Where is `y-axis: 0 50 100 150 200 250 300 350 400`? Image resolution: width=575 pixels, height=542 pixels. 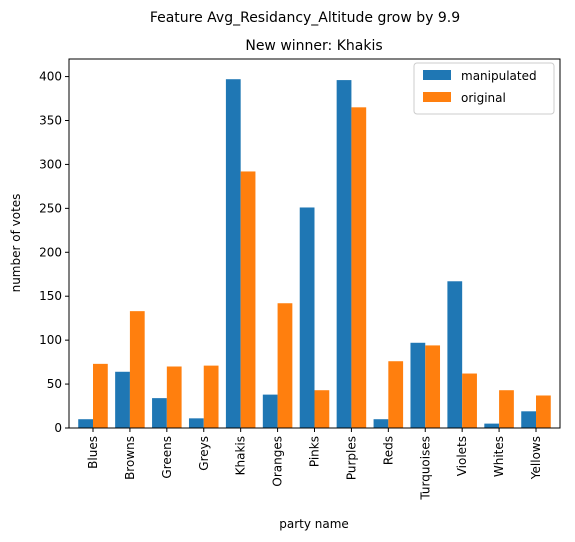 y-axis: 0 50 100 150 200 250 300 350 400 is located at coordinates (54, 252).